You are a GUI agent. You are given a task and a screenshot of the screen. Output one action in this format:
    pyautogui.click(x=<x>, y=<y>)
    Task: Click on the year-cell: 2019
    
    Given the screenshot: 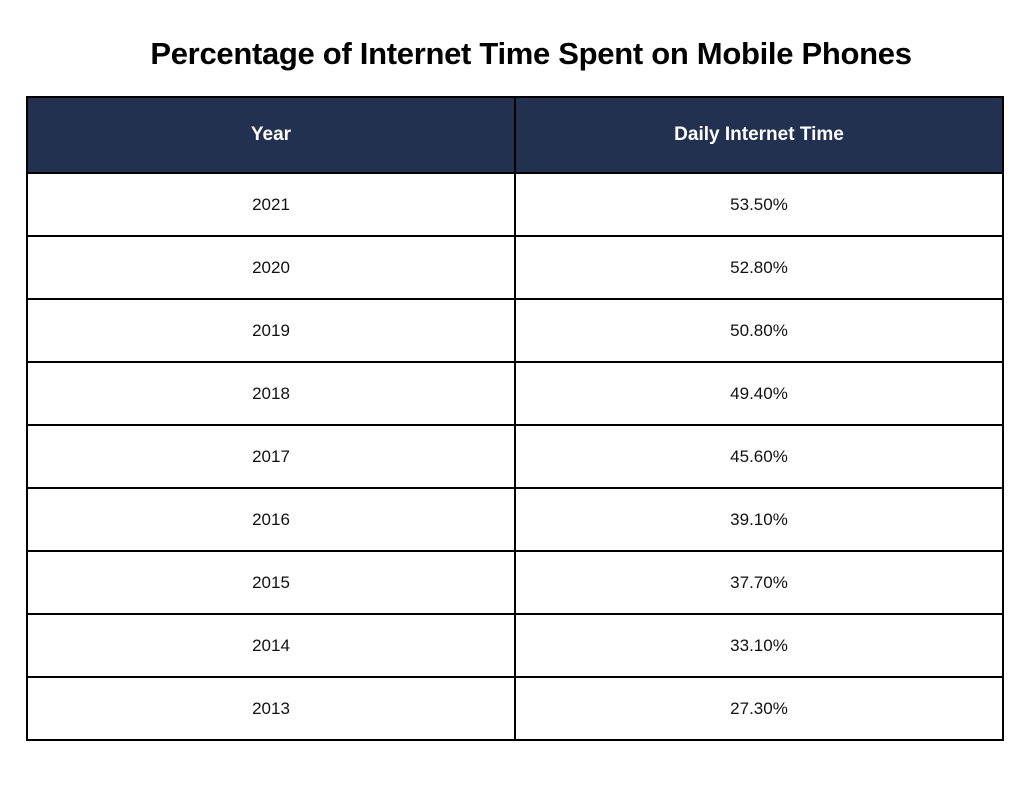 What is the action you would take?
    pyautogui.click(x=271, y=330)
    